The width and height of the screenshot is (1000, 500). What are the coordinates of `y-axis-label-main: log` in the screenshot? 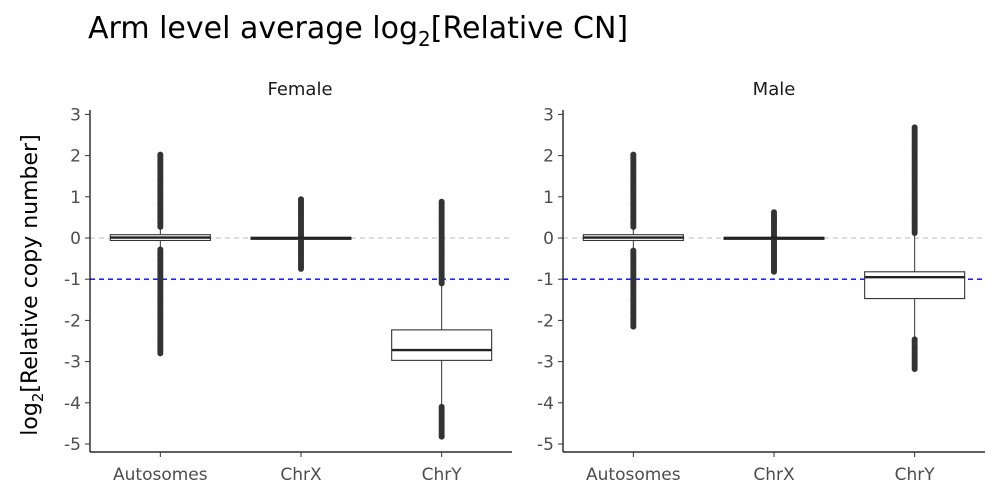 It's located at (30, 419).